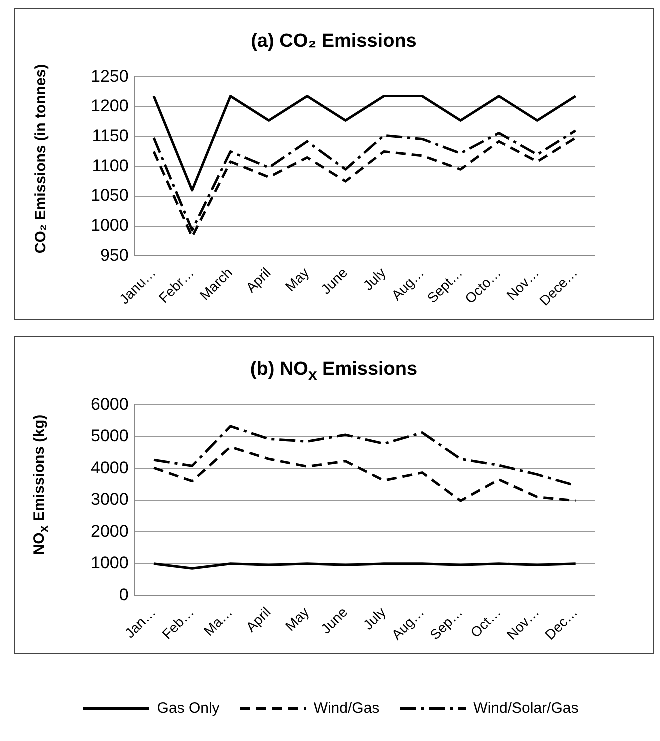 Image resolution: width=660 pixels, height=741 pixels. What do you see at coordinates (41, 159) in the screenshot?
I see `y-axis-title: CO₂ Emissions (in tonnes)` at bounding box center [41, 159].